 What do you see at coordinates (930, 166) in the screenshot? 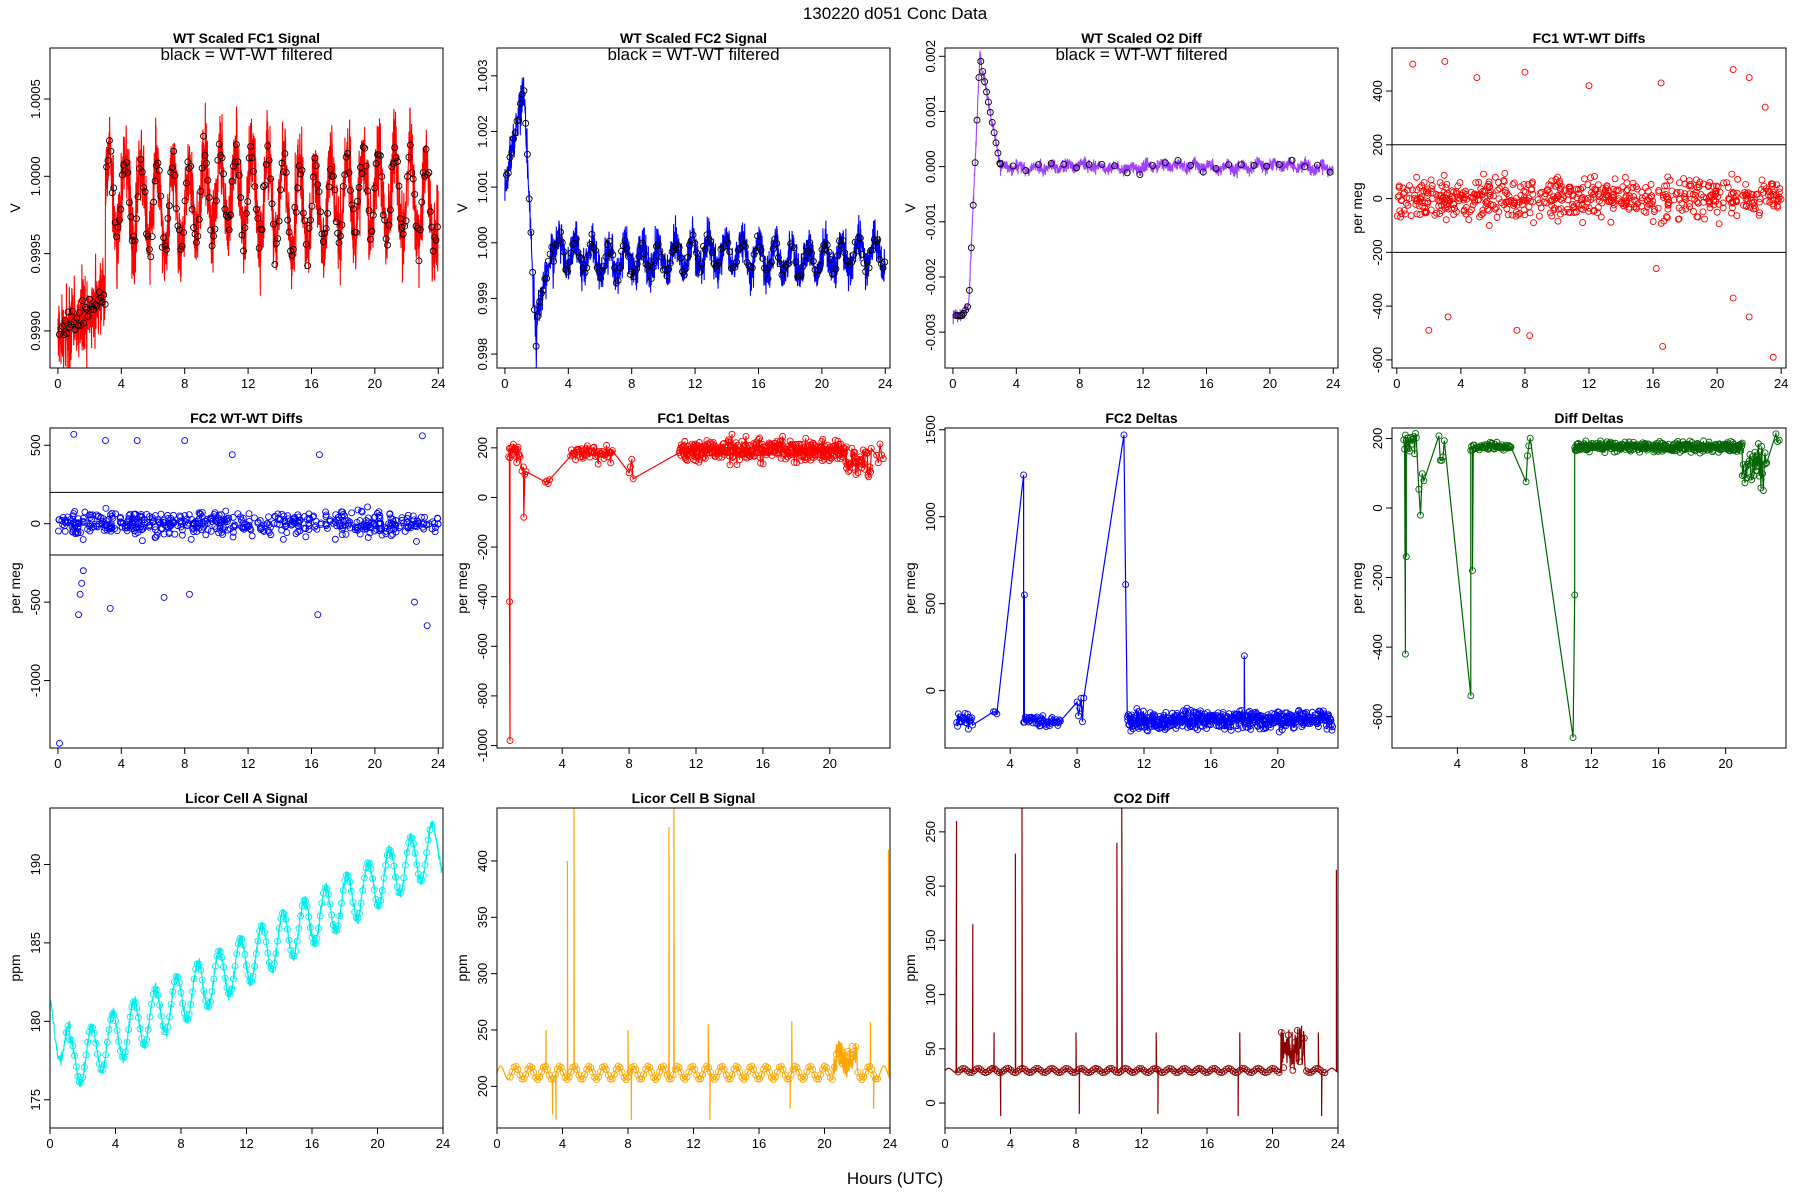
I see `y-tick-label: 0.000` at bounding box center [930, 166].